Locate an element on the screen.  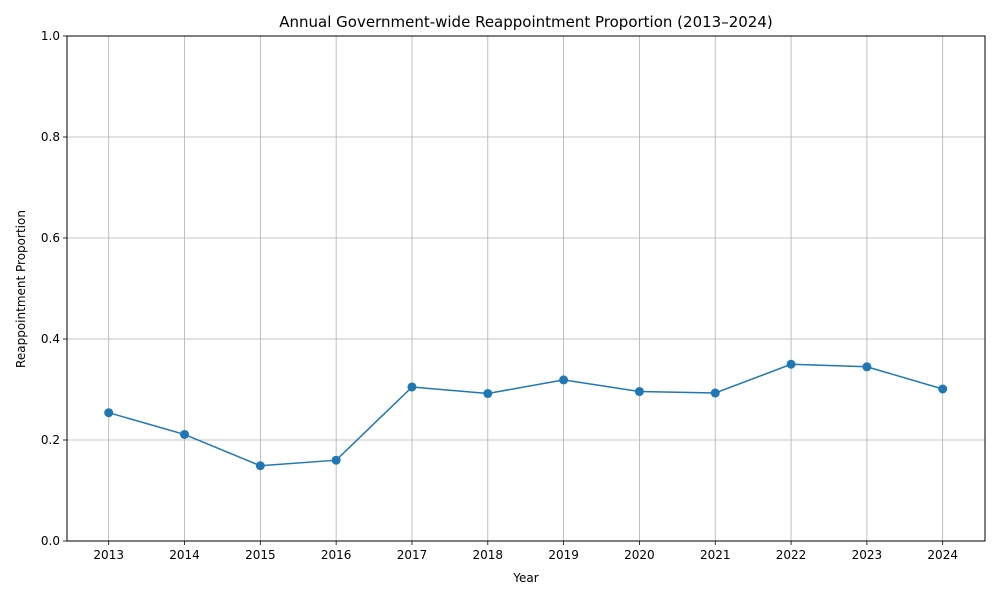
x-tick-label: 2023 is located at coordinates (867, 555).